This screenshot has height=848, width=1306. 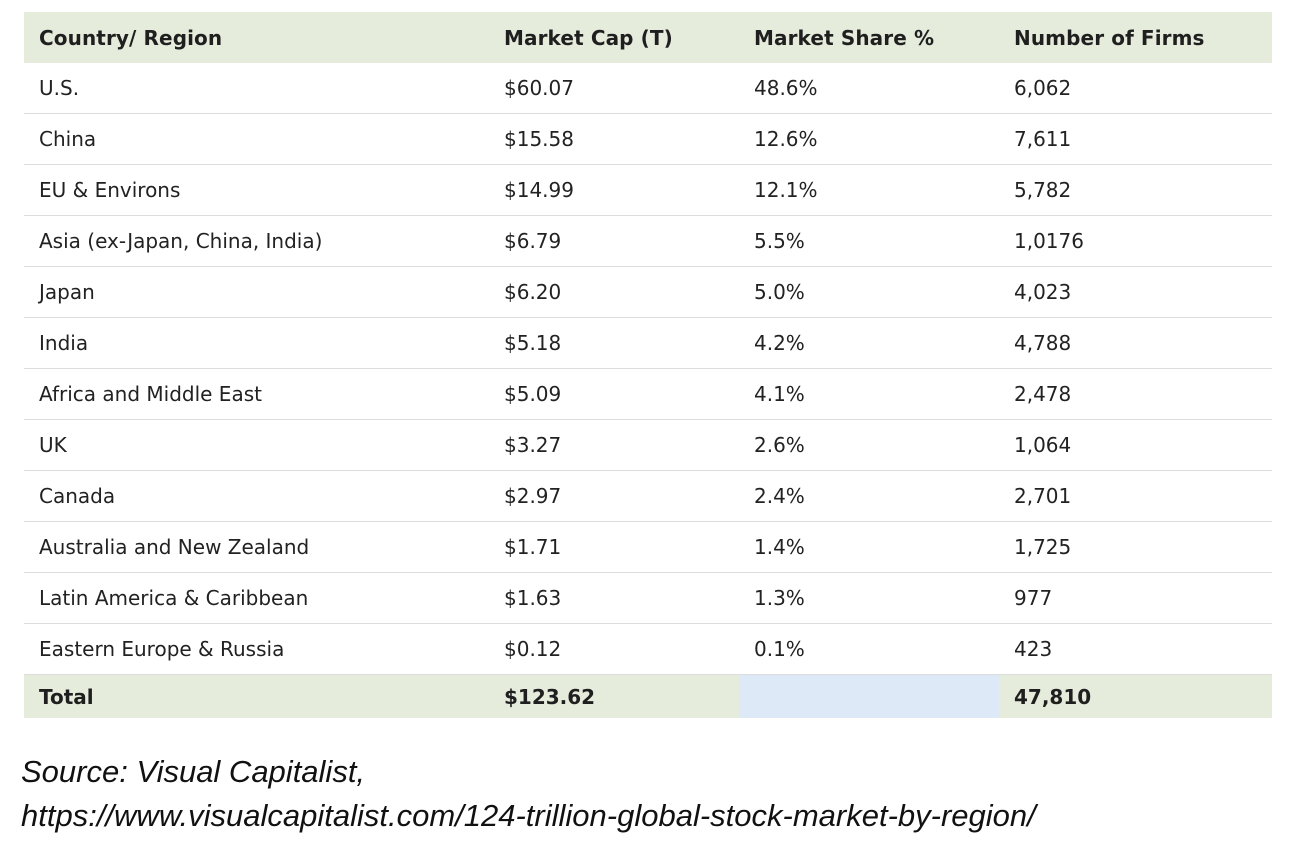 I want to click on cell-market-share: 5.0%, so click(x=869, y=292).